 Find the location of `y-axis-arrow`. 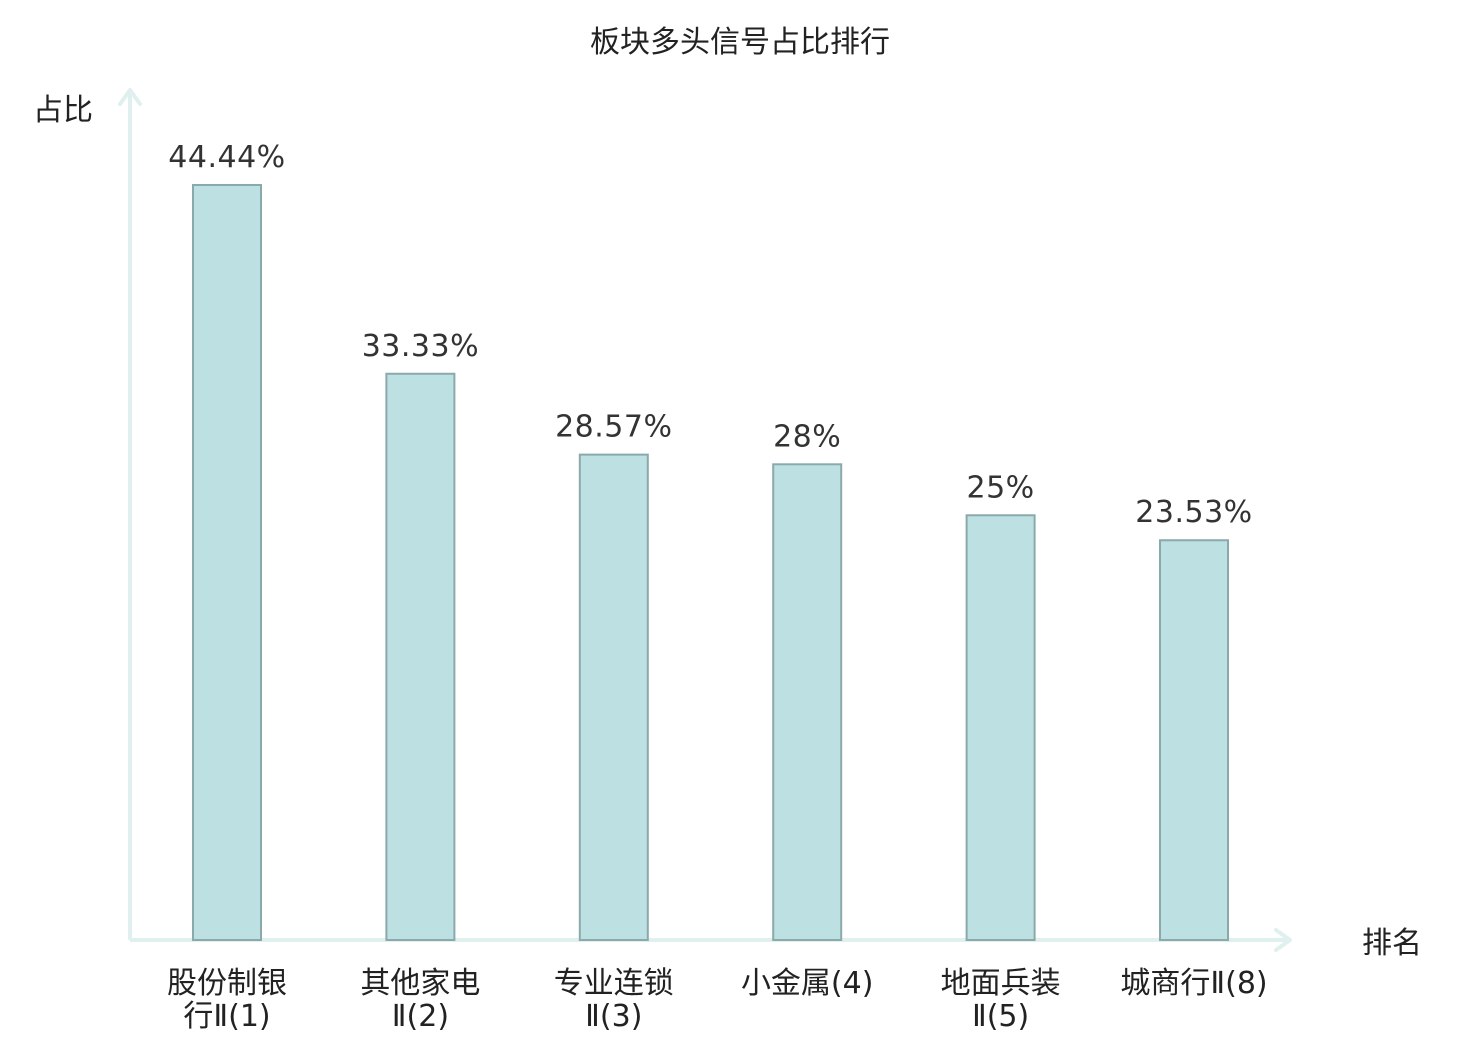

y-axis-arrow is located at coordinates (130, 97).